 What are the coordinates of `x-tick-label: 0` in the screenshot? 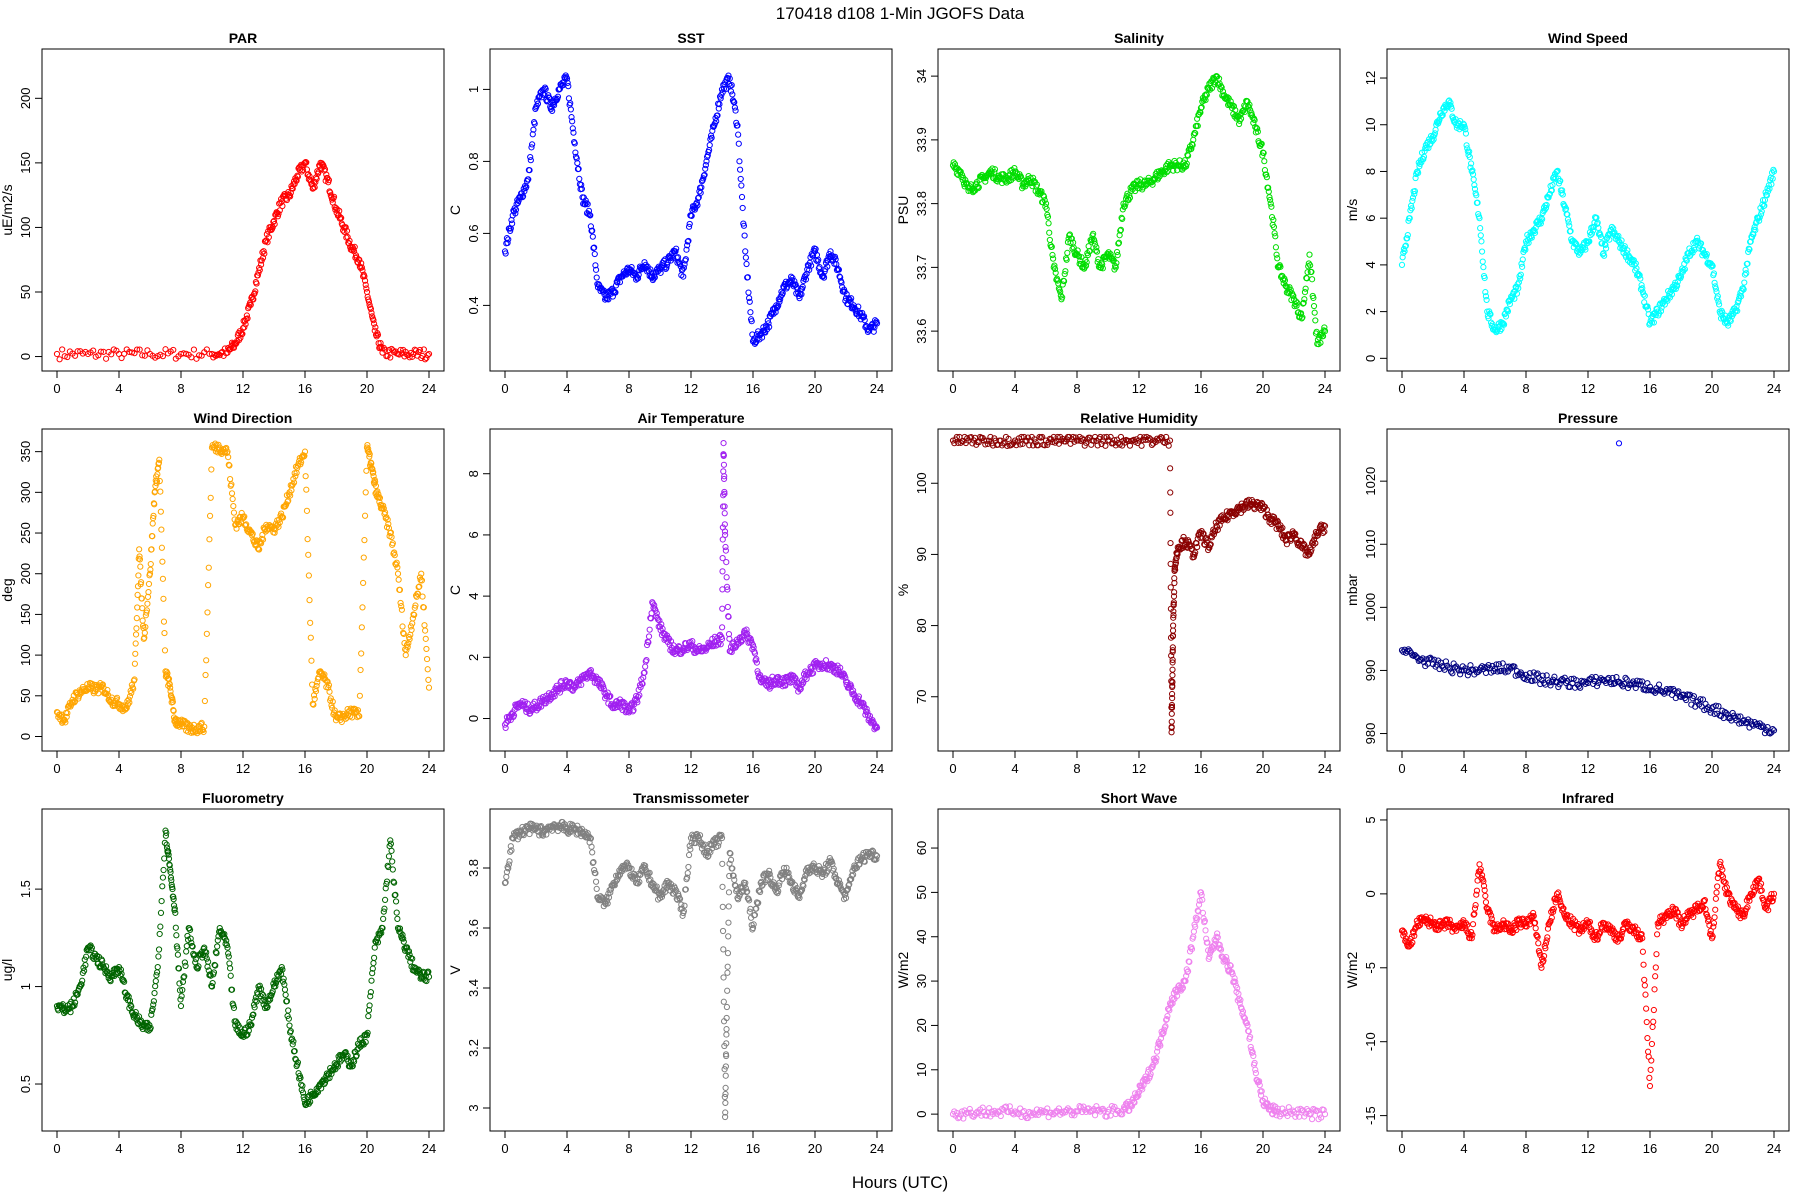 It's located at (56, 388).